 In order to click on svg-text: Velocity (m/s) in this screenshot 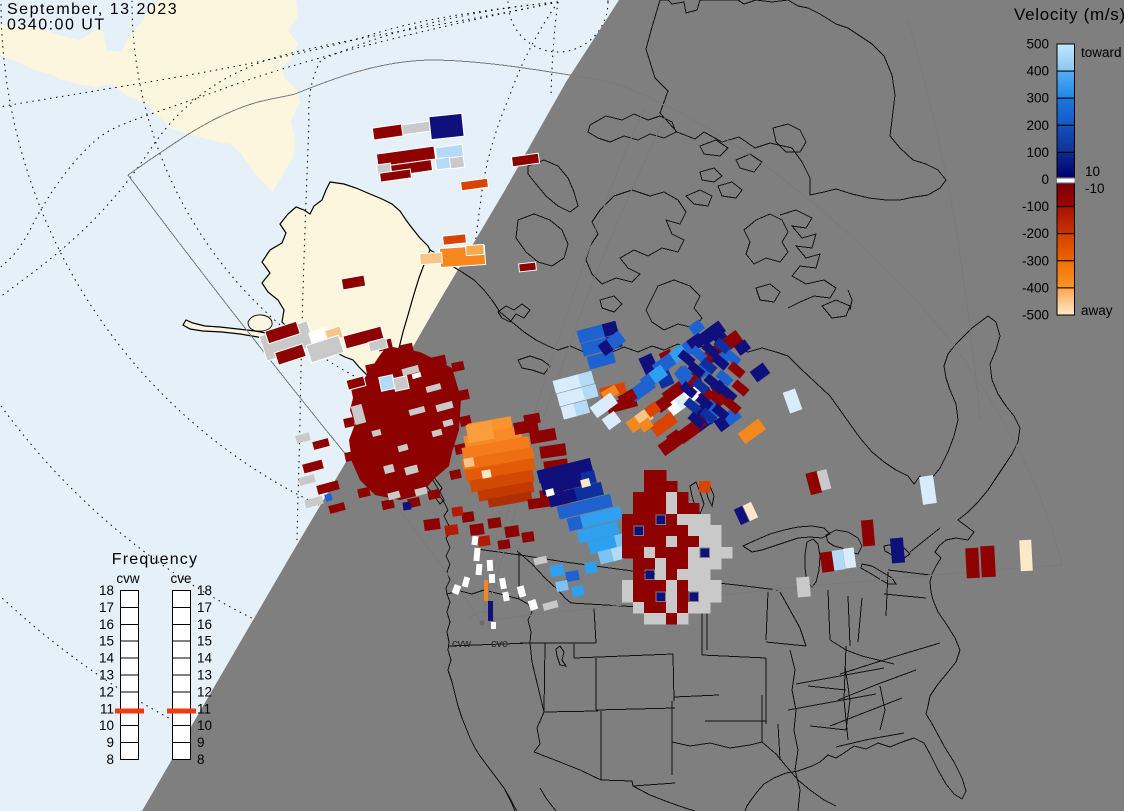, I will do `click(1069, 14)`.